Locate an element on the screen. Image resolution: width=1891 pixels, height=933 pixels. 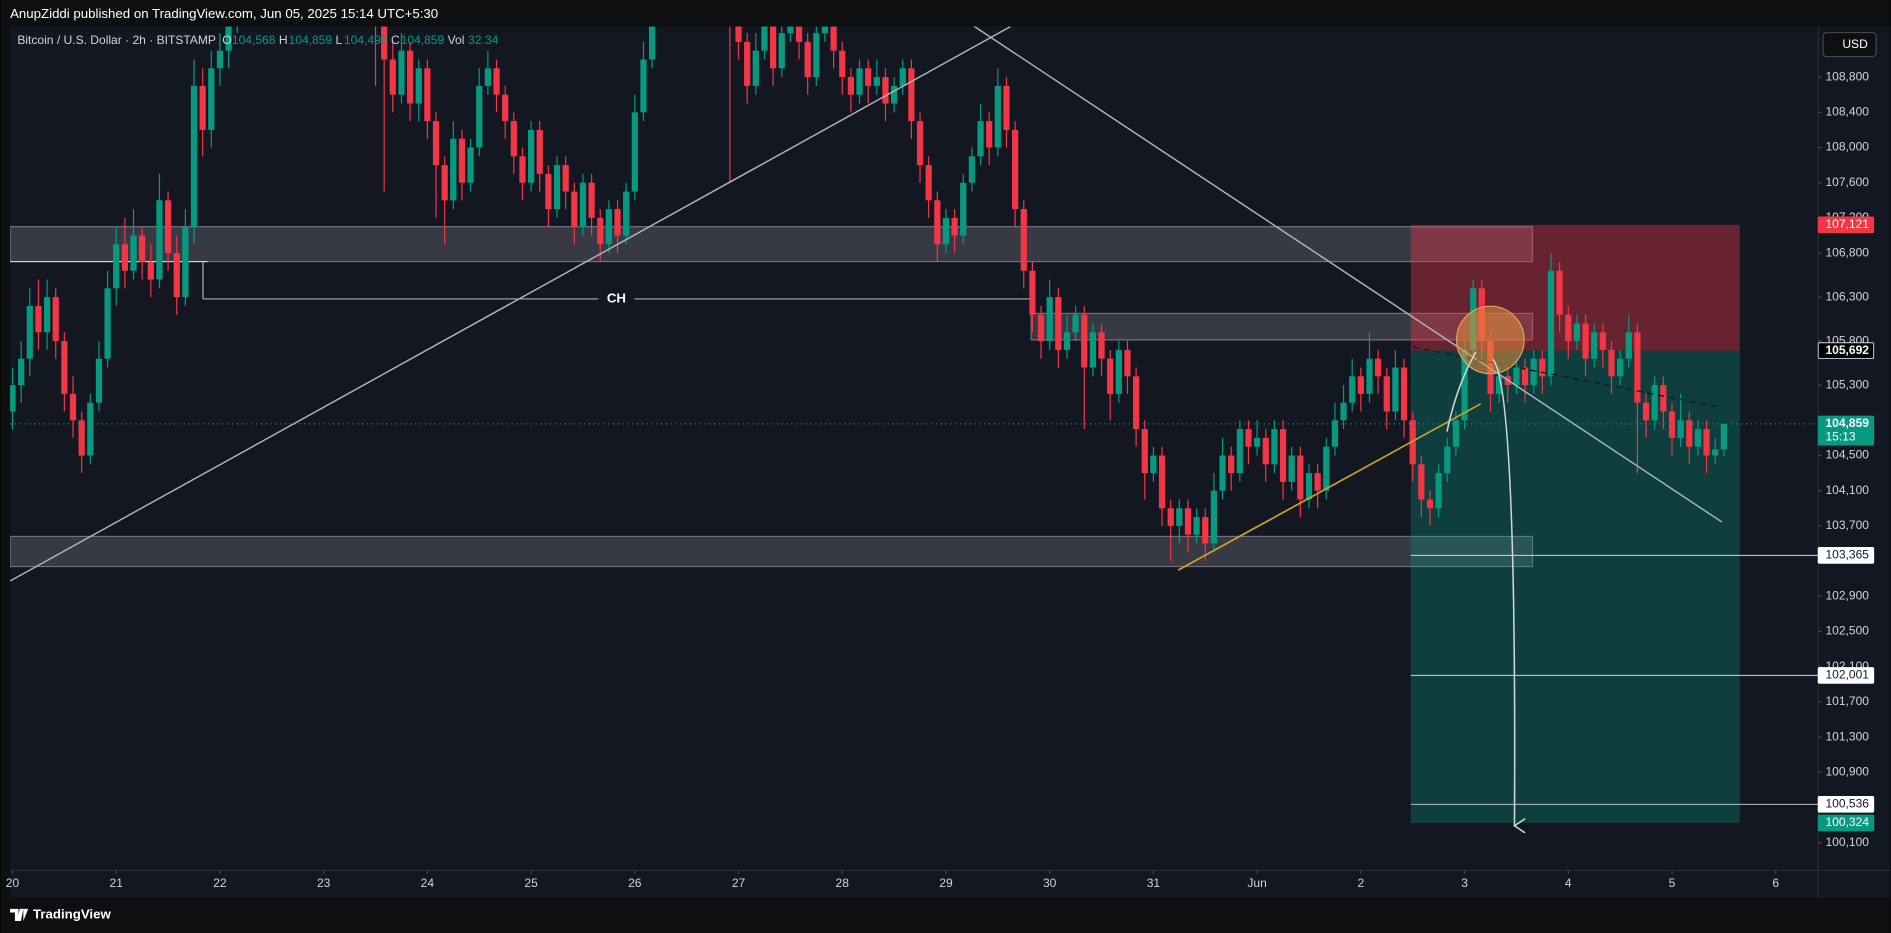
legend-key: O is located at coordinates (226, 40).